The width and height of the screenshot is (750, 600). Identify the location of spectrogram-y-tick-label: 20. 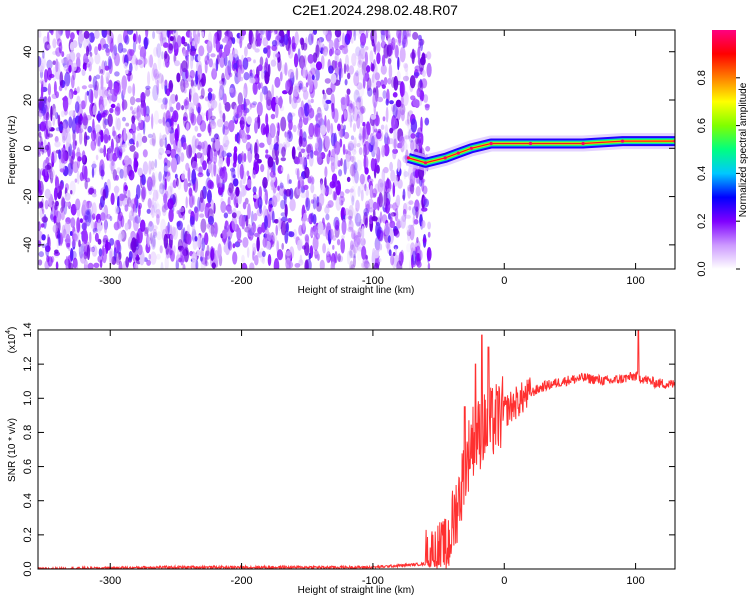
(28, 100).